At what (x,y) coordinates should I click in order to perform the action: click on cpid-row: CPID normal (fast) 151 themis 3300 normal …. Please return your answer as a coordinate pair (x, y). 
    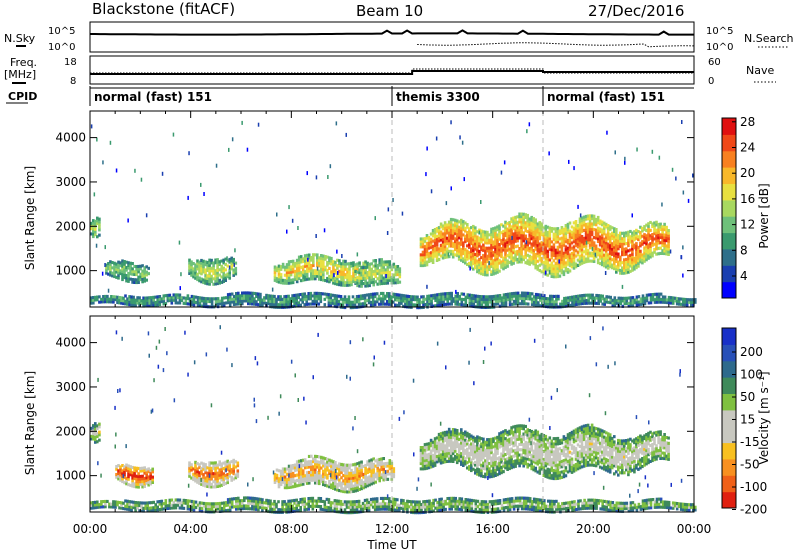
    Looking at the image, I should click on (350, 96).